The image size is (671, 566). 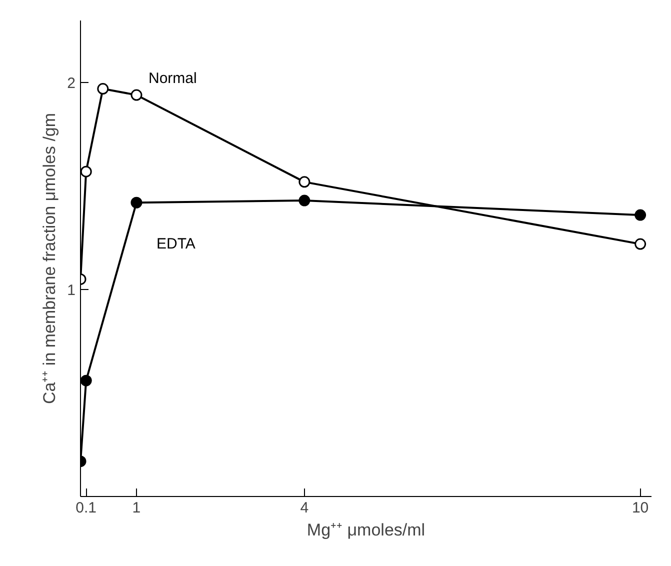 What do you see at coordinates (172, 79) in the screenshot?
I see `series-label: Normal` at bounding box center [172, 79].